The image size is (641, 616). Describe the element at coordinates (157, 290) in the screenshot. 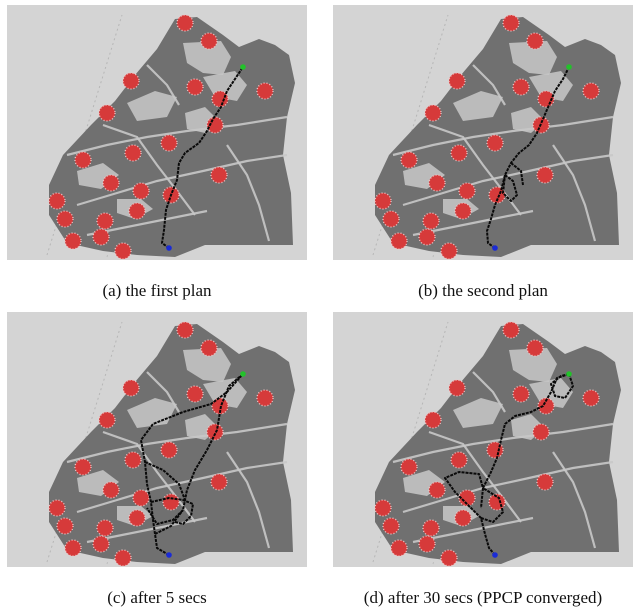

I see `caption-a: (a) the first plan` at that location.